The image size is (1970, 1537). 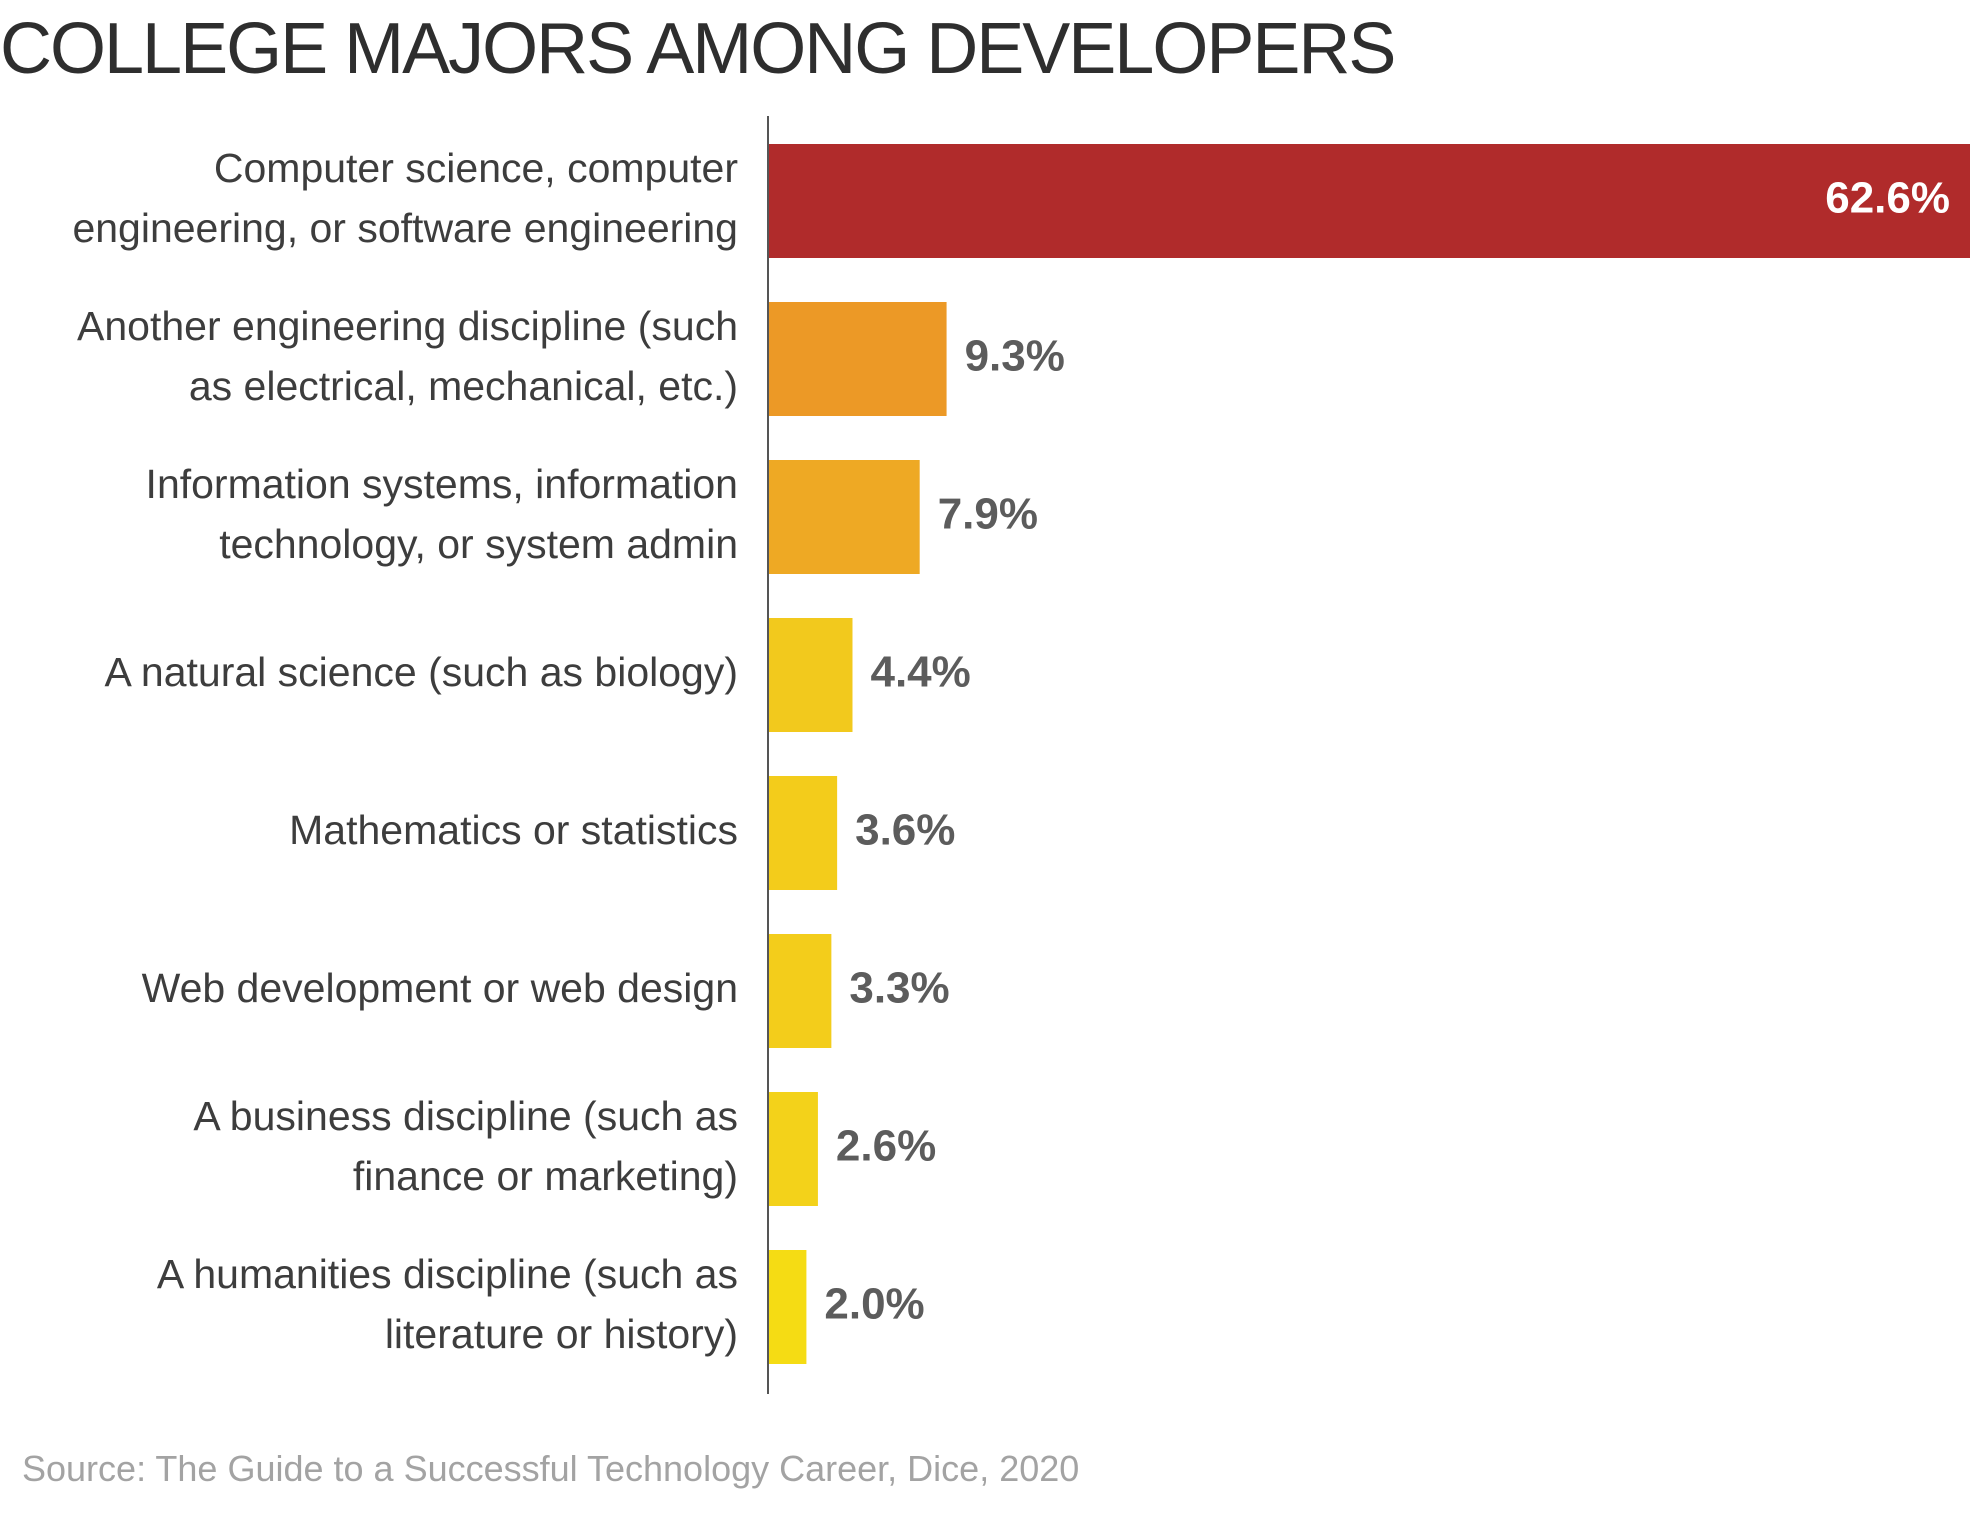 What do you see at coordinates (899, 988) in the screenshot?
I see `value-label-6: 3.3%` at bounding box center [899, 988].